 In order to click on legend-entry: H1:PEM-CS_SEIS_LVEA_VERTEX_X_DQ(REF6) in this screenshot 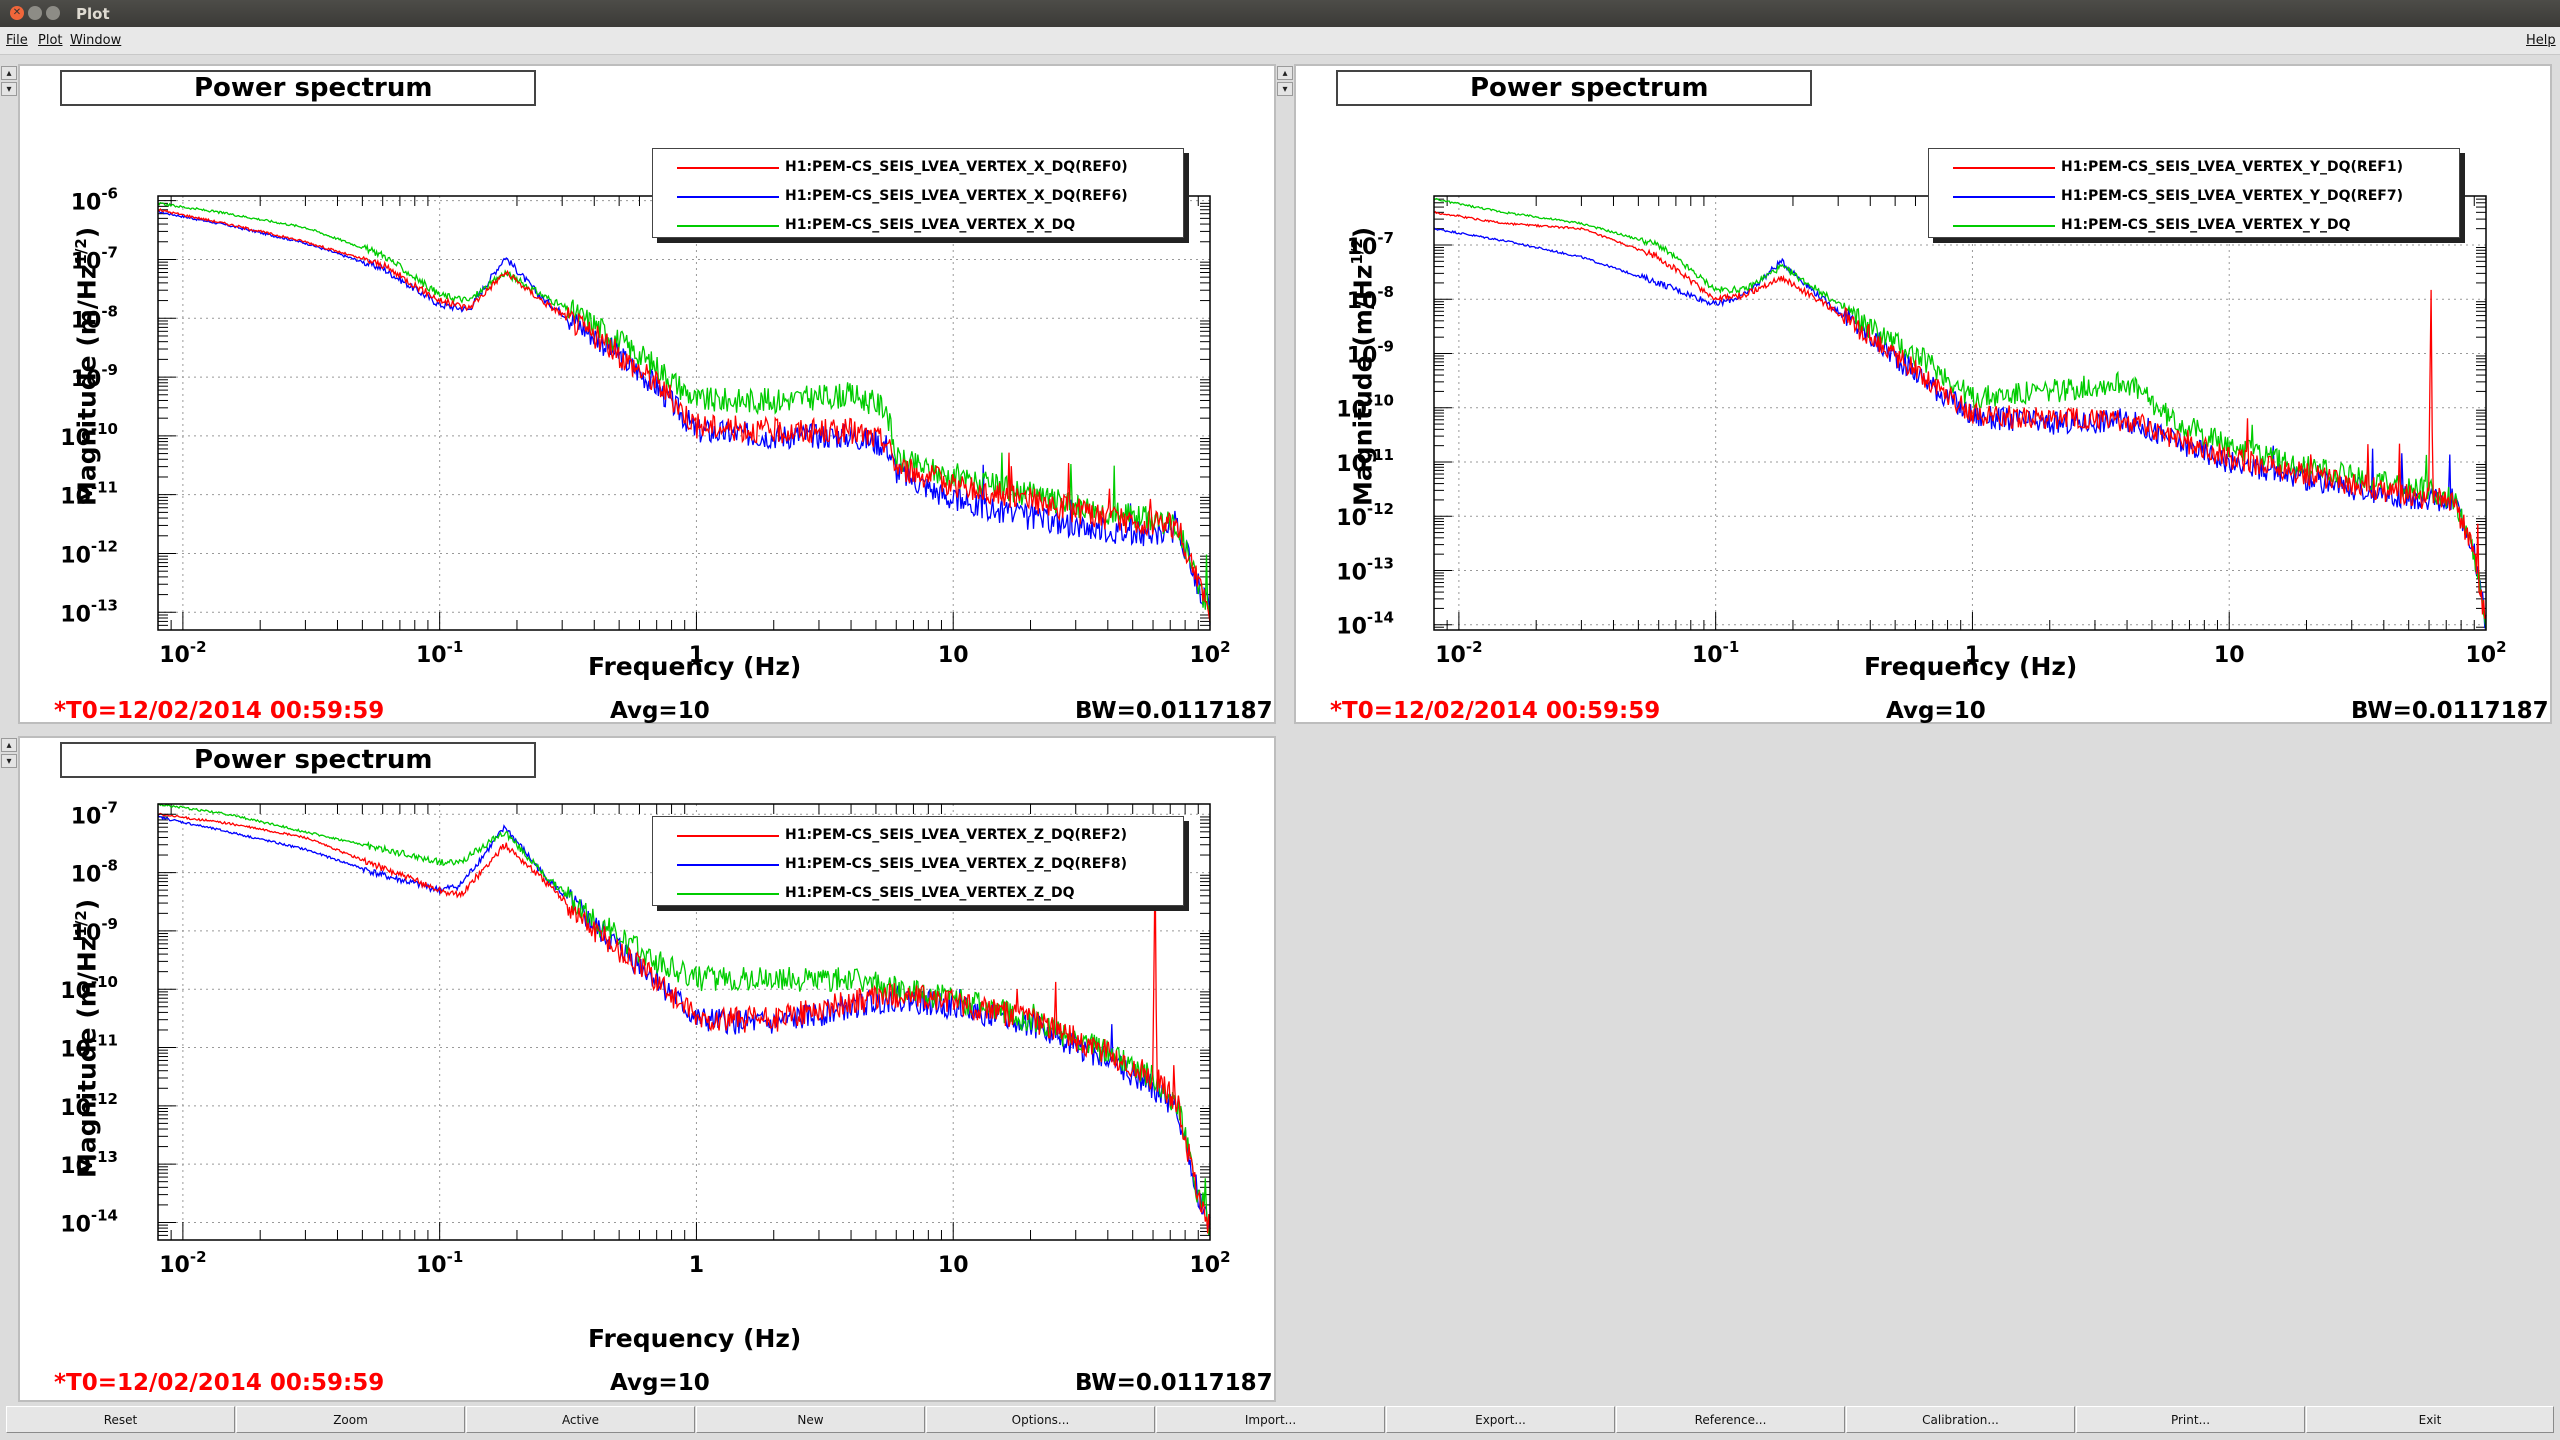, I will do `click(918, 197)`.